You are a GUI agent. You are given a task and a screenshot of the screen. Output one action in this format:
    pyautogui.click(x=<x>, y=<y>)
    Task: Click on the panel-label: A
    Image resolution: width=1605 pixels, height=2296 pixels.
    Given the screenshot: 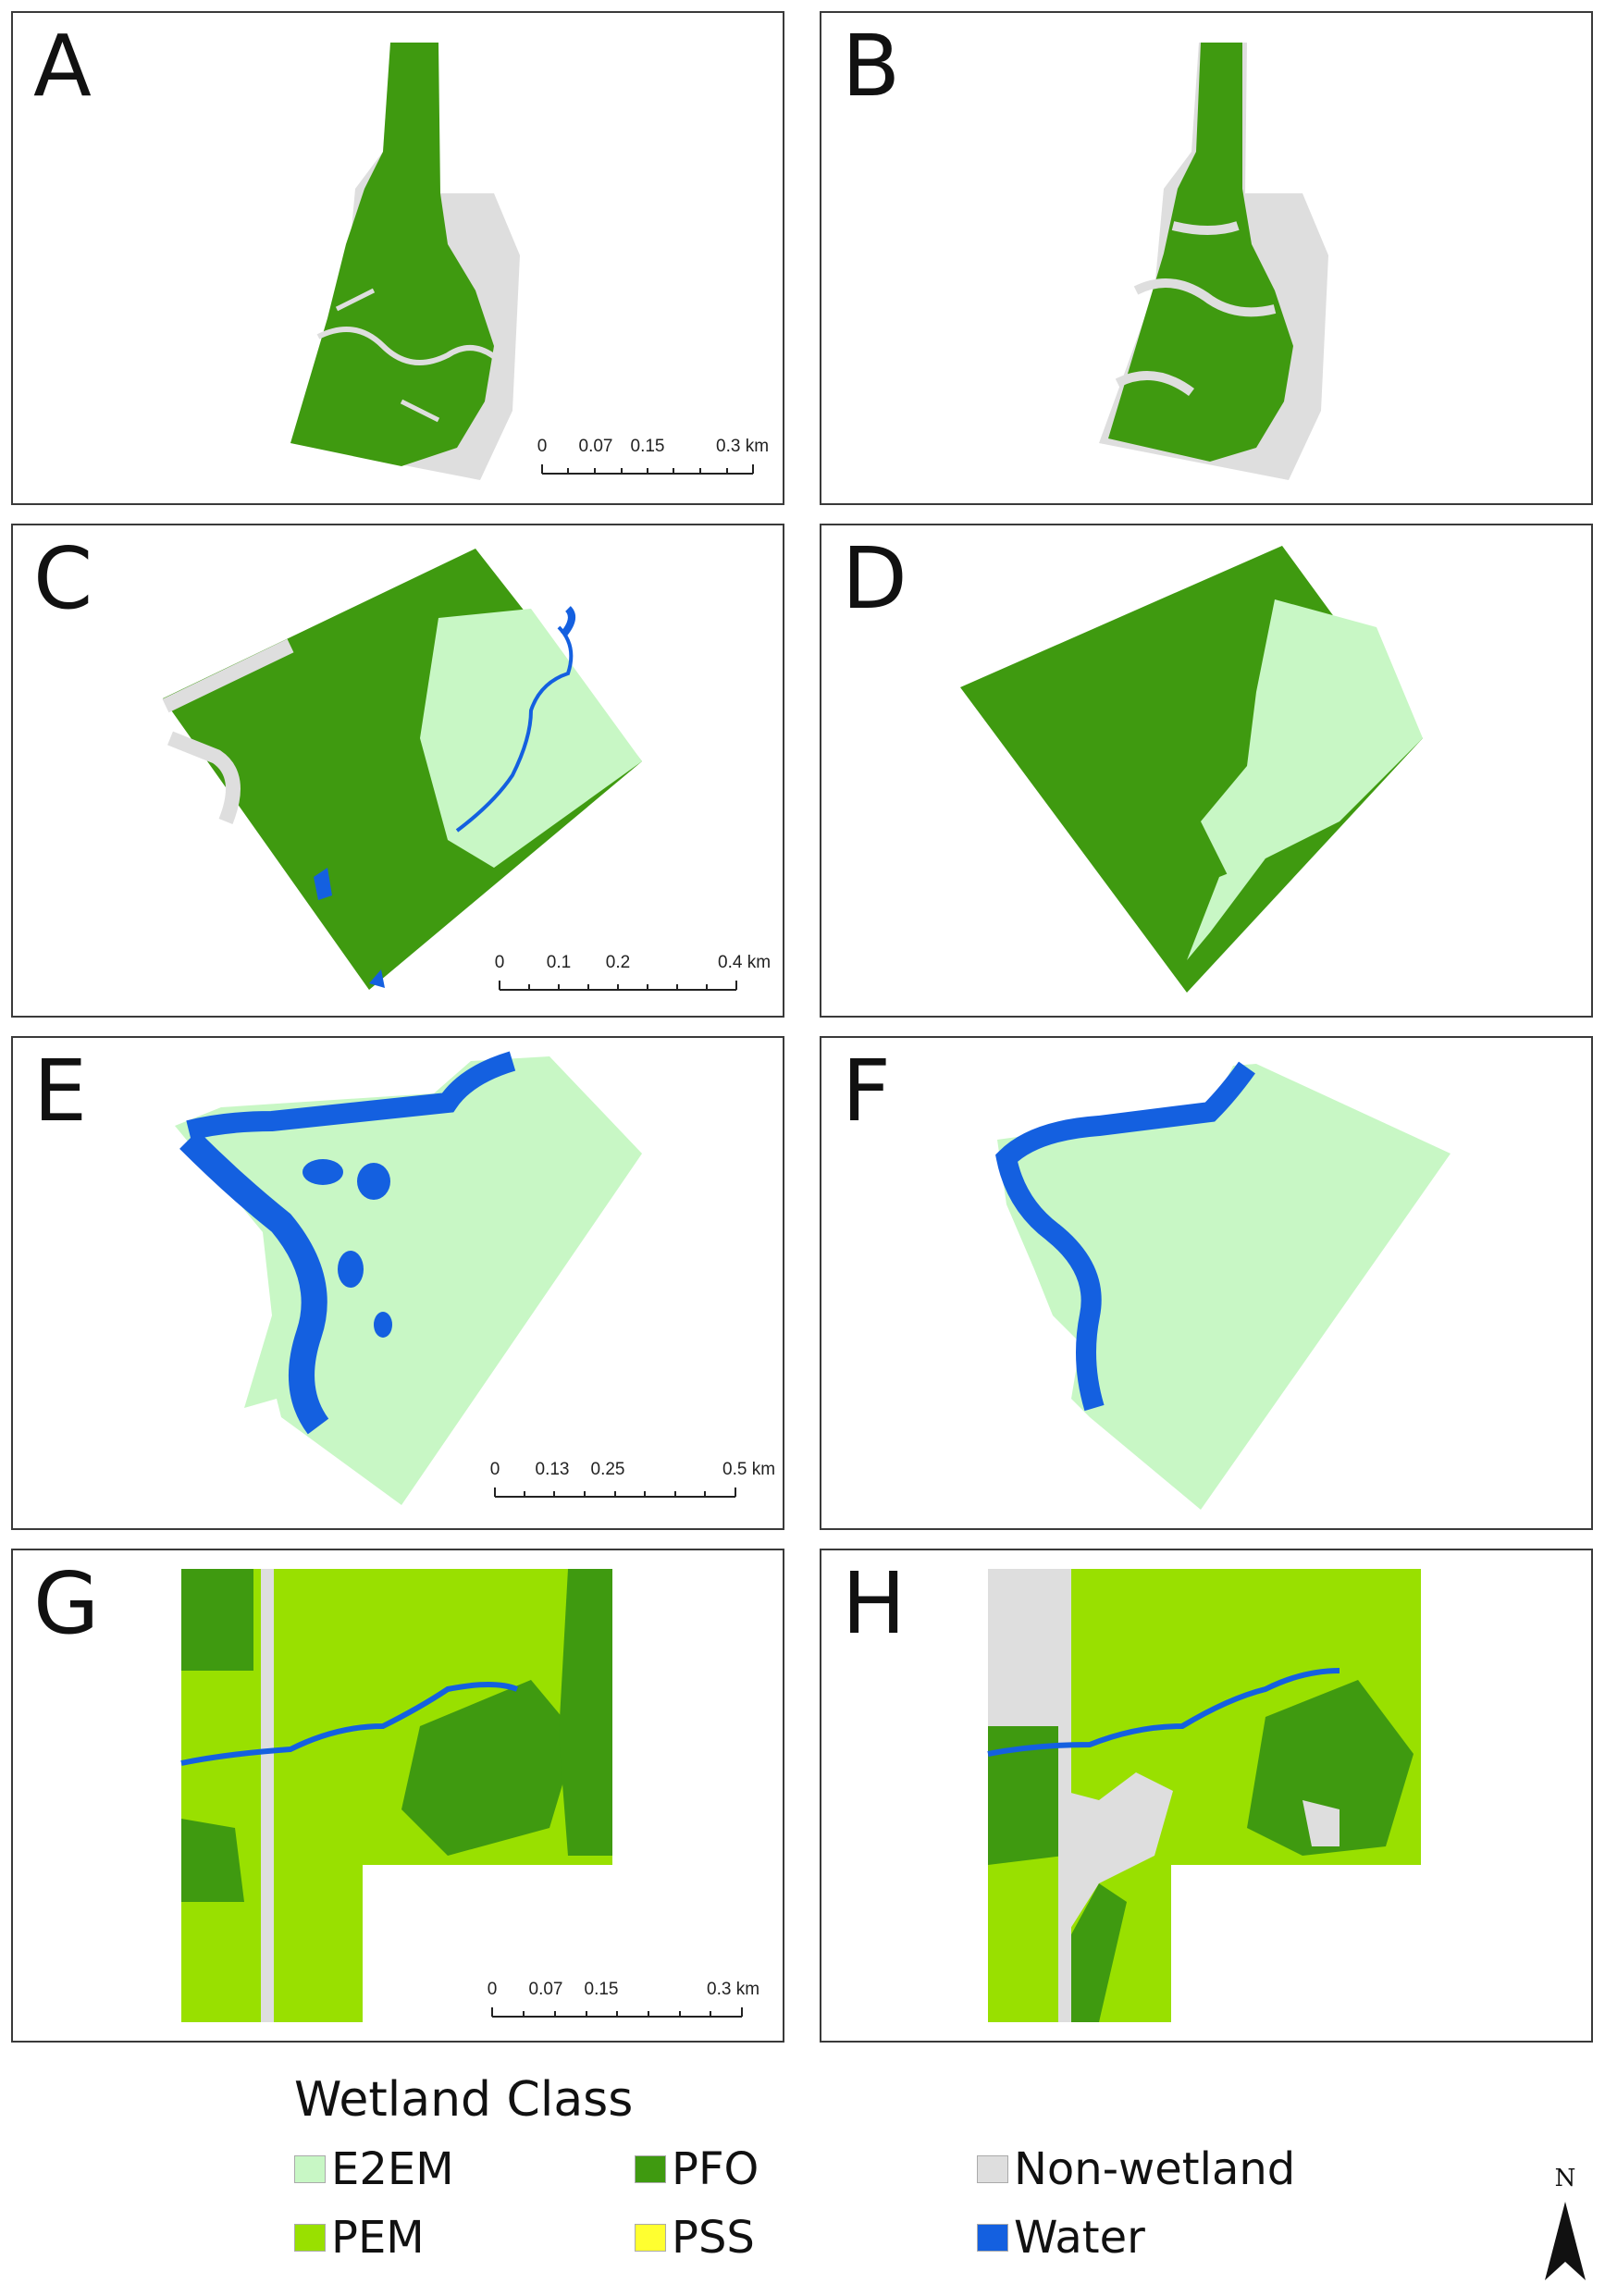 What is the action you would take?
    pyautogui.click(x=62, y=66)
    